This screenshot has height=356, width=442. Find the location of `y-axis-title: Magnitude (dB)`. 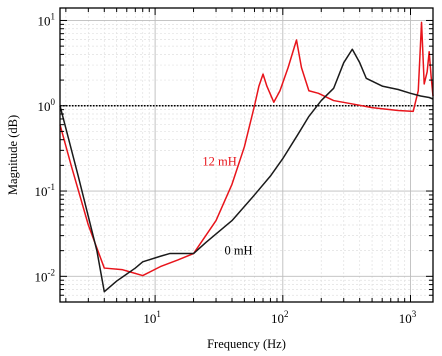

y-axis-title: Magnitude (dB) is located at coordinates (13, 155).